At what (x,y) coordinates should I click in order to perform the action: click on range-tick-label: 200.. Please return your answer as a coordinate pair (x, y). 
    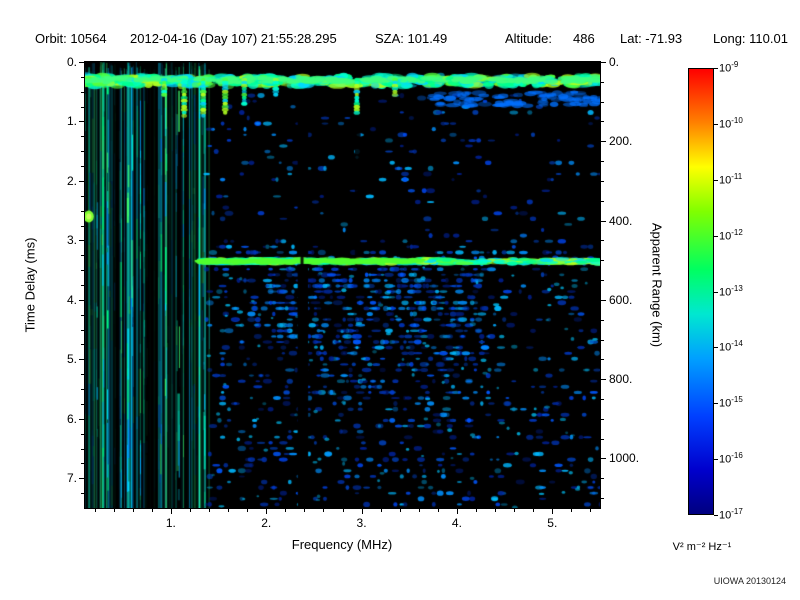
    Looking at the image, I should click on (621, 141).